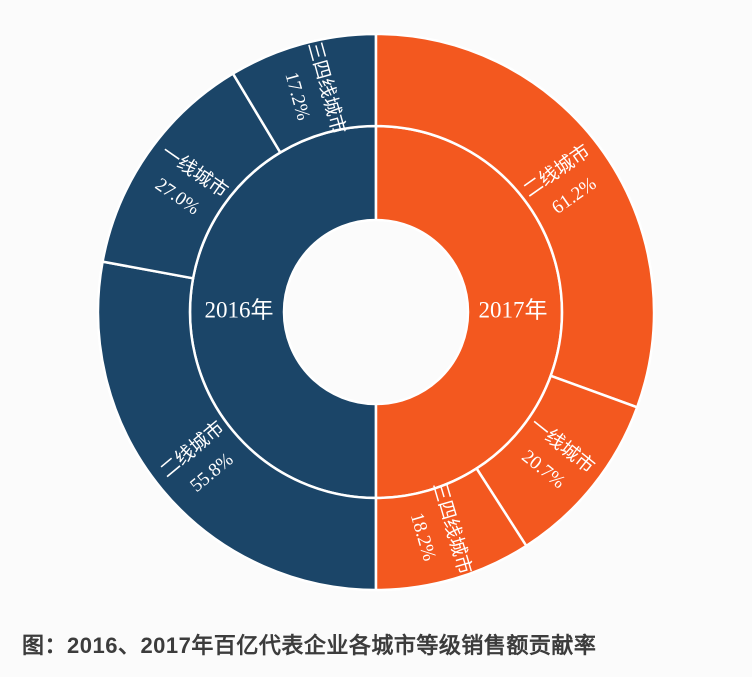  What do you see at coordinates (513, 309) in the screenshot?
I see `year-label-2017: 2017年` at bounding box center [513, 309].